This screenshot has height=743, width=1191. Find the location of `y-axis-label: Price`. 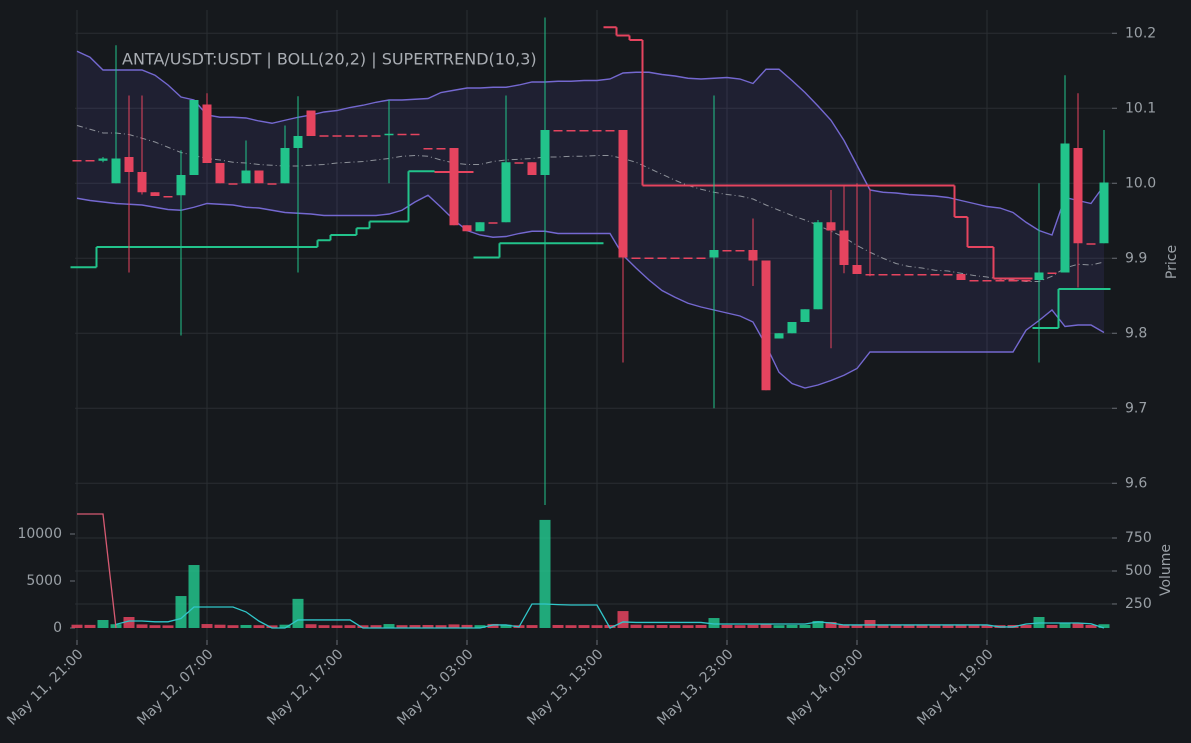

y-axis-label: Price is located at coordinates (1172, 262).